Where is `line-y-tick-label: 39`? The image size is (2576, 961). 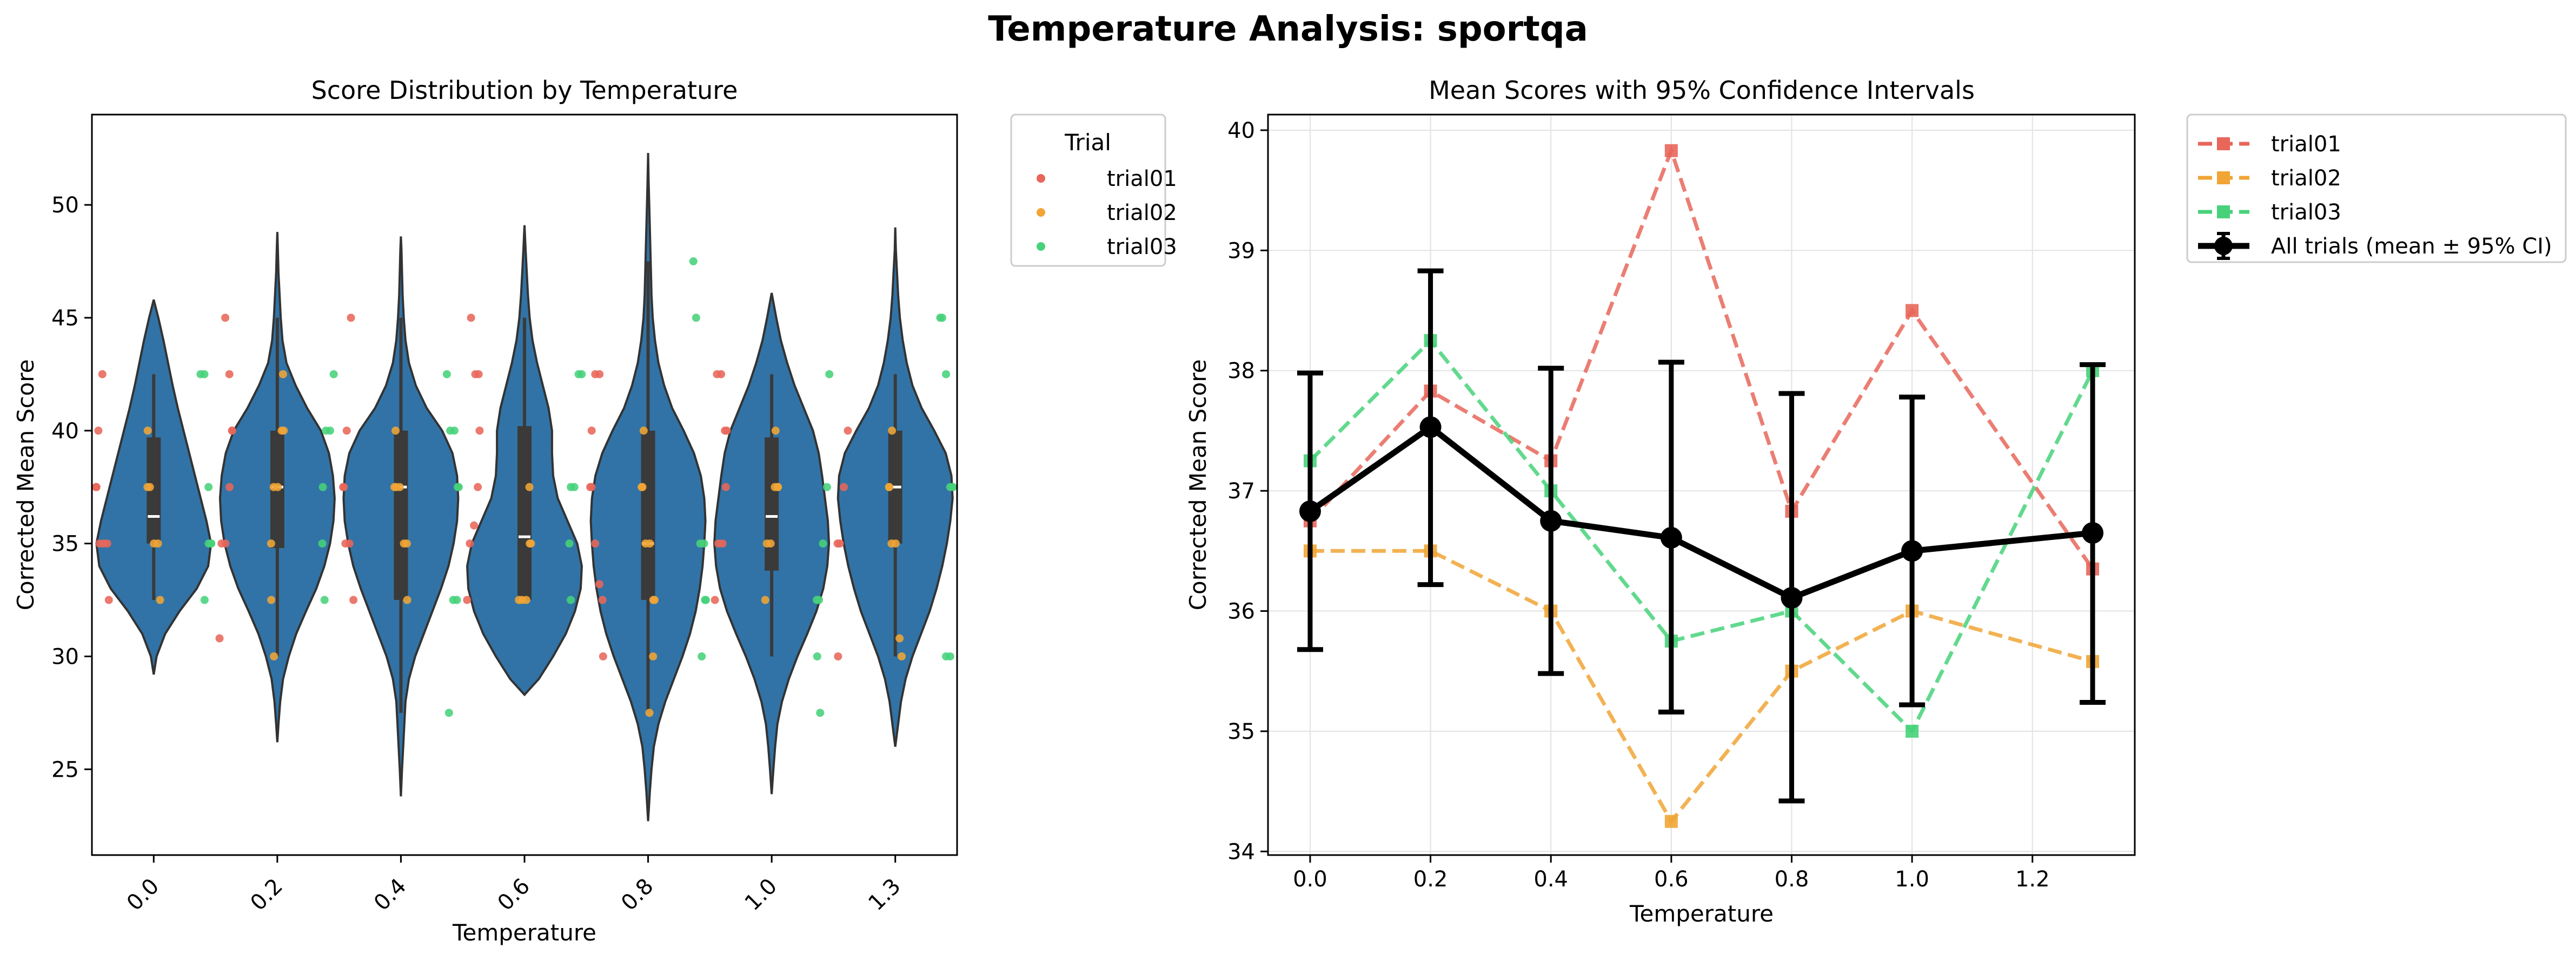 line-y-tick-label: 39 is located at coordinates (1241, 250).